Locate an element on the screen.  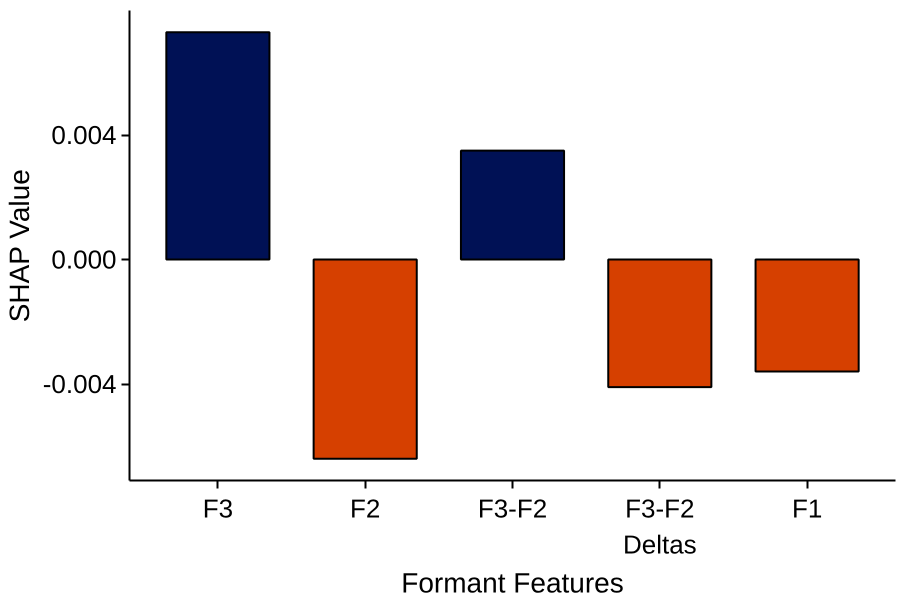
x-tick-label: F3 is located at coordinates (218, 509).